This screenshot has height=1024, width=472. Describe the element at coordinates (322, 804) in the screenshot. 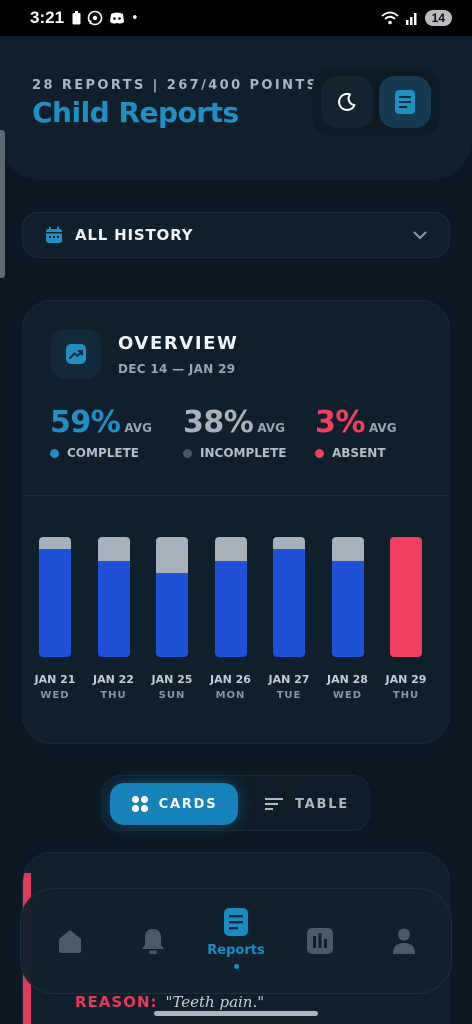

I see `table-label: TABLE` at that location.